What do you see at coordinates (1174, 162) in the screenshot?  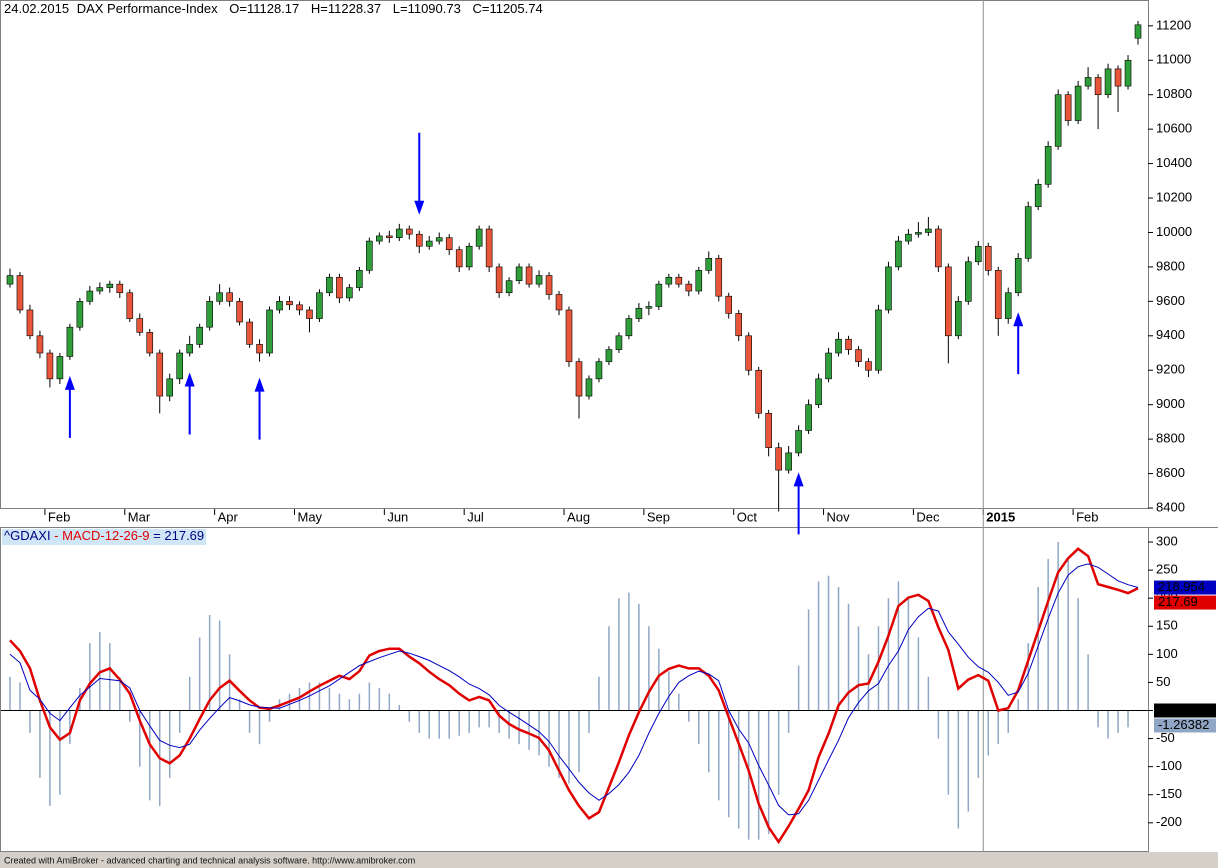 I see `y-tick-label: 10400` at bounding box center [1174, 162].